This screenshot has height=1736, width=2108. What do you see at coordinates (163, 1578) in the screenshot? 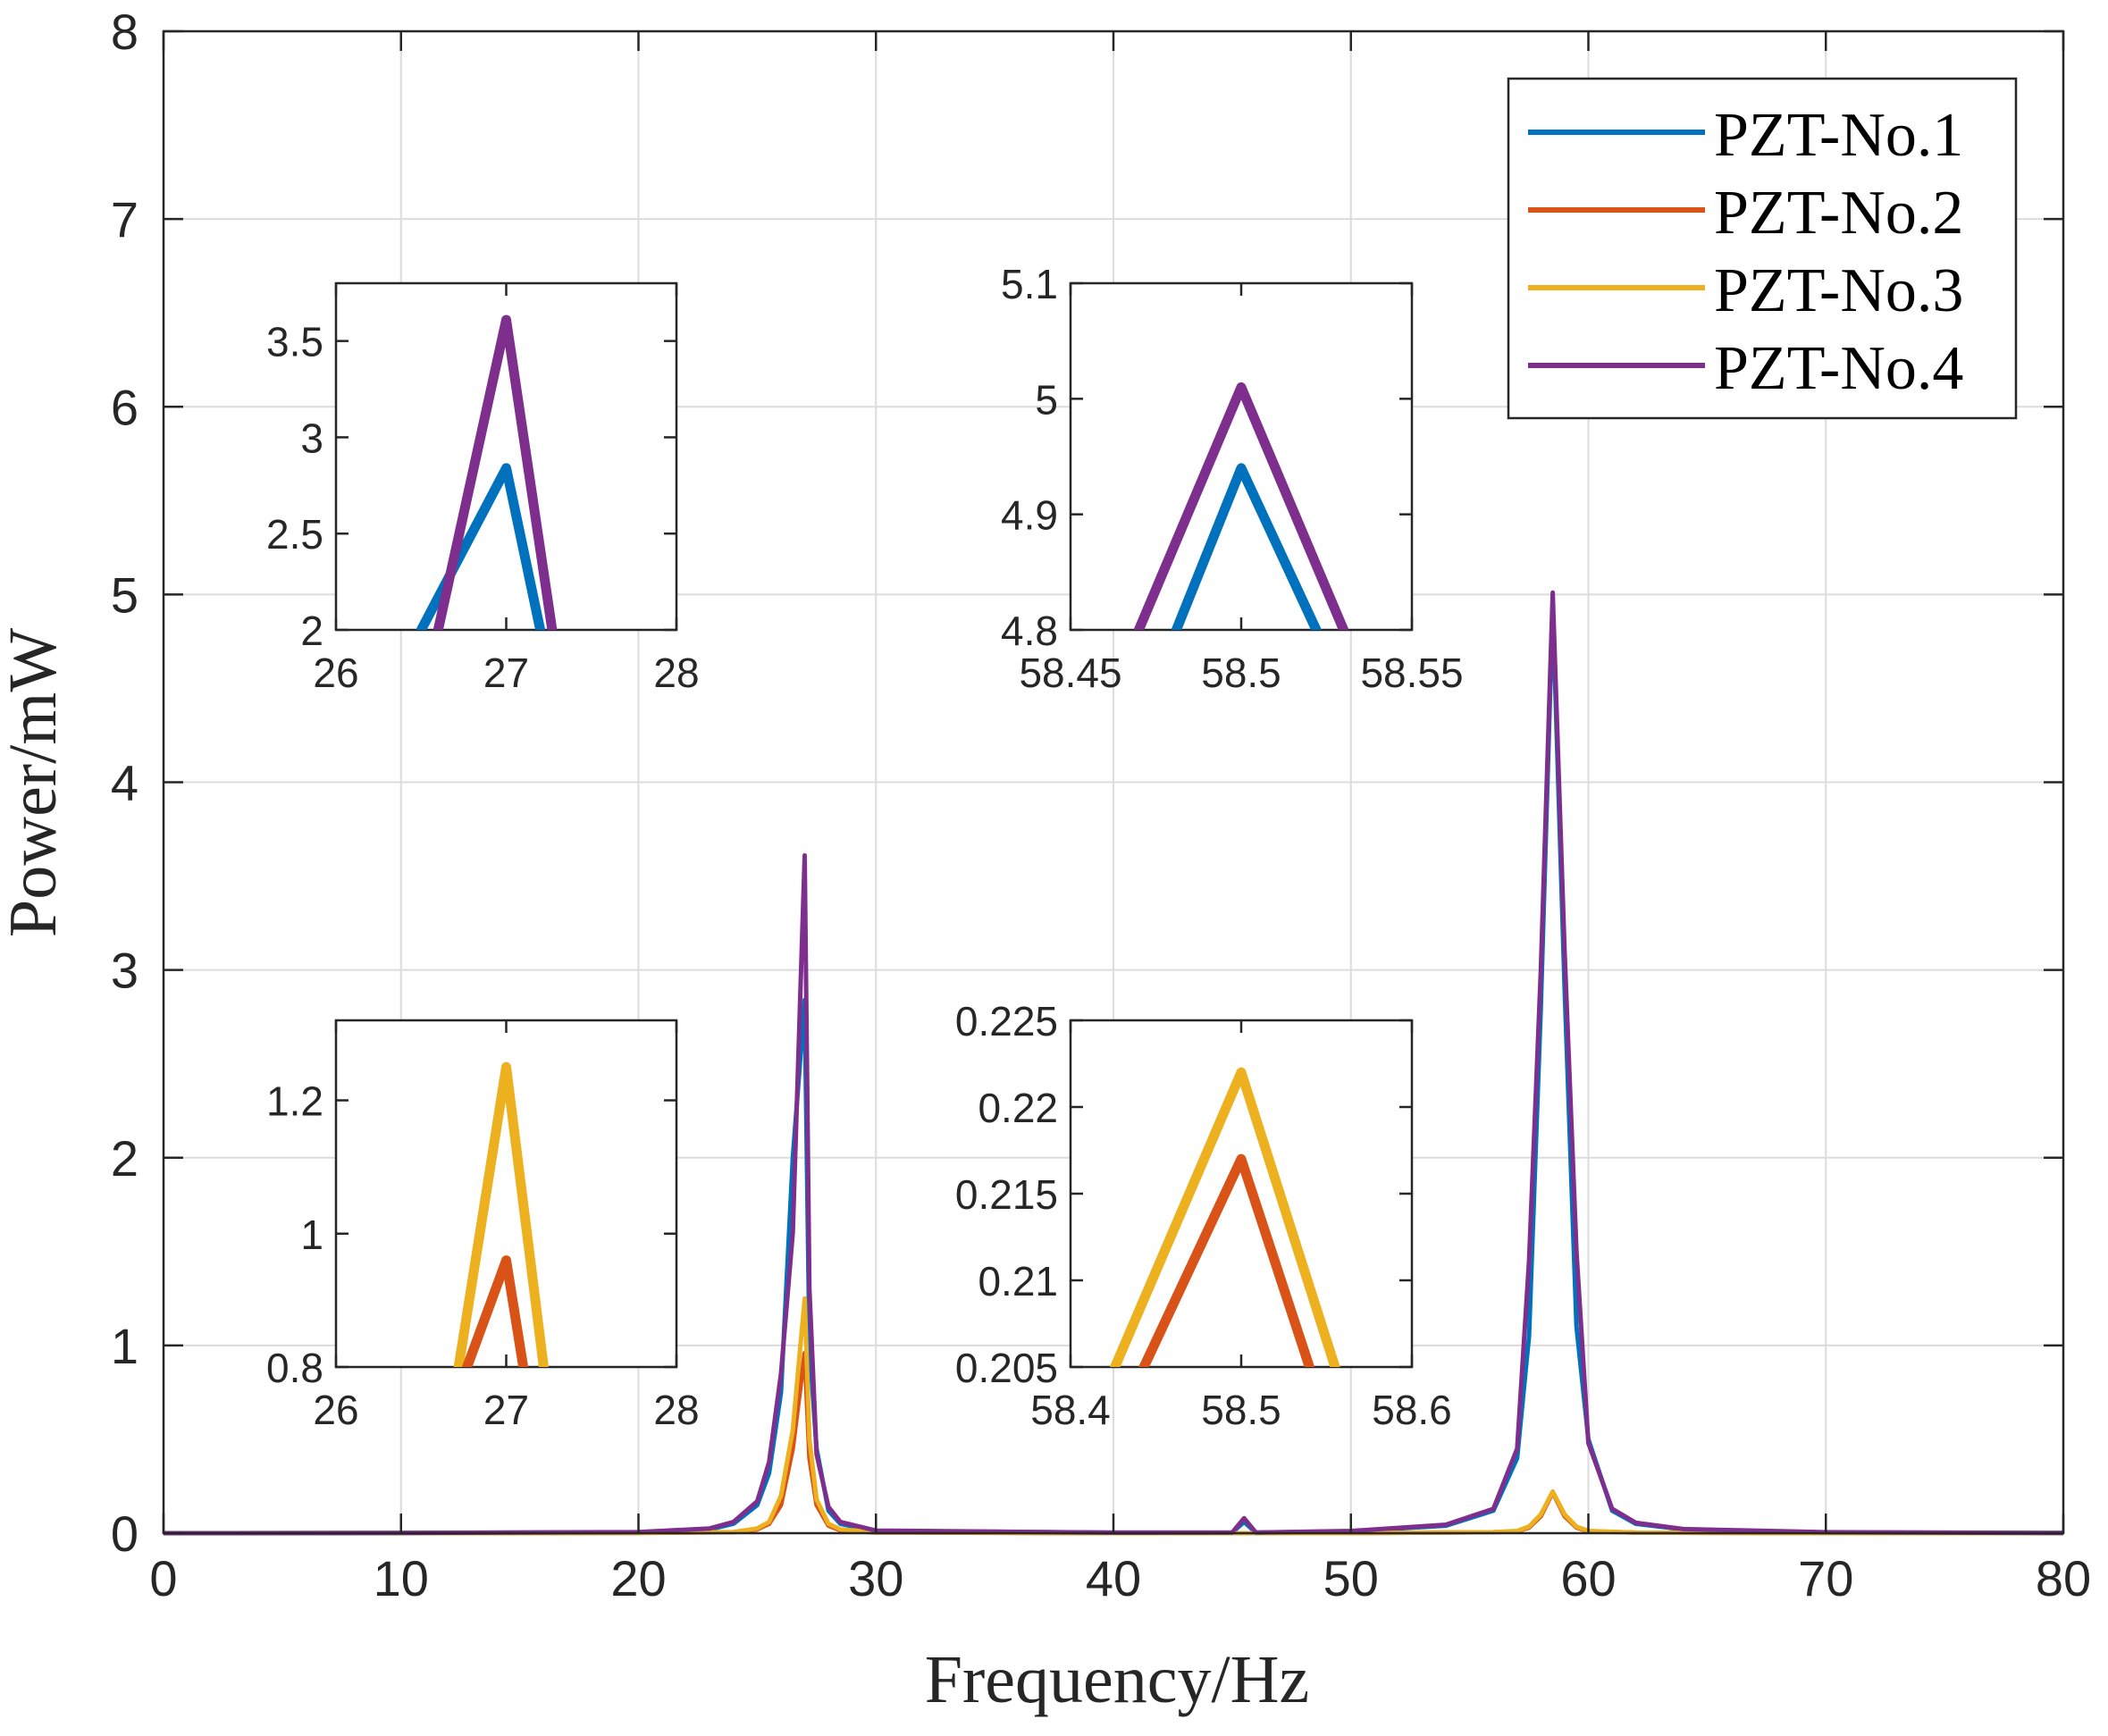
I see `x-tick-label: 0` at bounding box center [163, 1578].